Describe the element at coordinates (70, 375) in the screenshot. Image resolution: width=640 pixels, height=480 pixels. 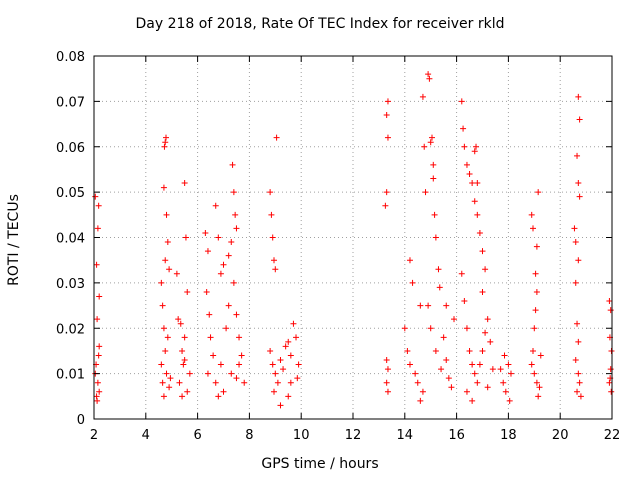
I see `y-tick-label: 0.01` at that location.